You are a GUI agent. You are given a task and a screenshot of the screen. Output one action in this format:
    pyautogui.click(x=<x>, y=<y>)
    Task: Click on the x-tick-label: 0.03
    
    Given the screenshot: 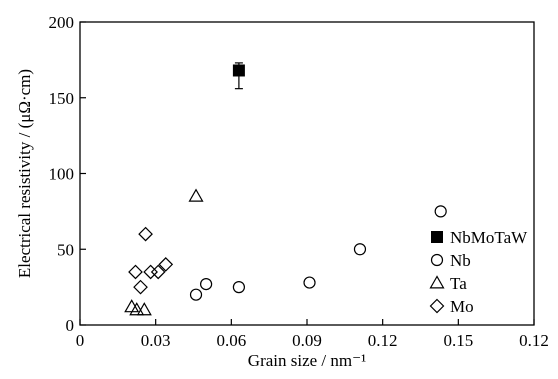 What is the action you would take?
    pyautogui.click(x=156, y=340)
    